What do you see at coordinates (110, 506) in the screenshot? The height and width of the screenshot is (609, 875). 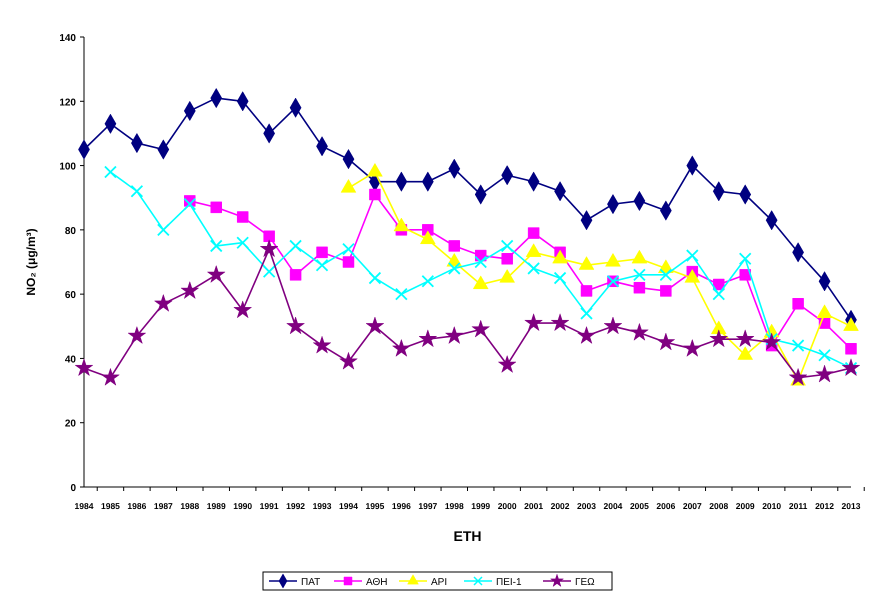 I see `x-tick-label: 1985` at bounding box center [110, 506].